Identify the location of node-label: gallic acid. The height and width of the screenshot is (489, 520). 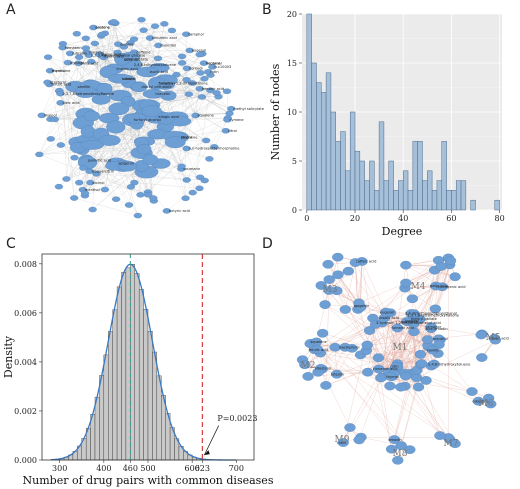
(439, 286).